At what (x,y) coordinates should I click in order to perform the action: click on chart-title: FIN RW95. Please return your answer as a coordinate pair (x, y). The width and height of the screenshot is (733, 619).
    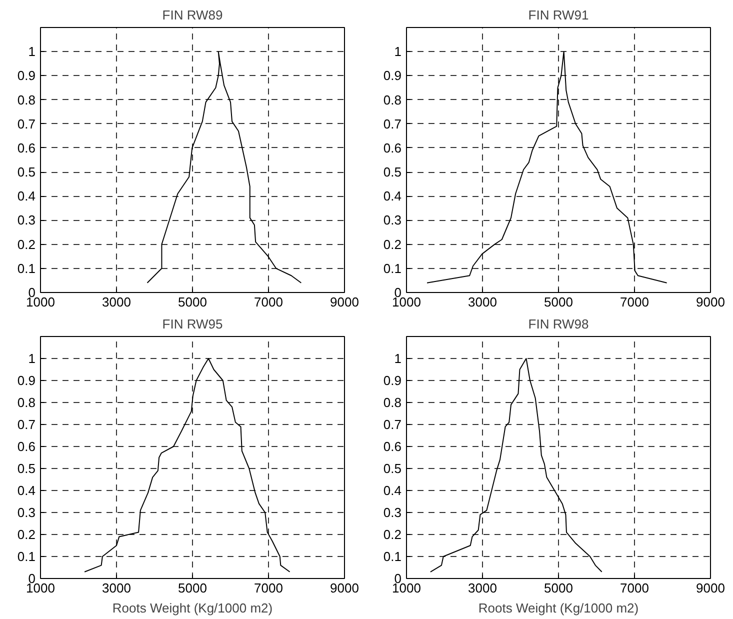
    Looking at the image, I should click on (192, 324).